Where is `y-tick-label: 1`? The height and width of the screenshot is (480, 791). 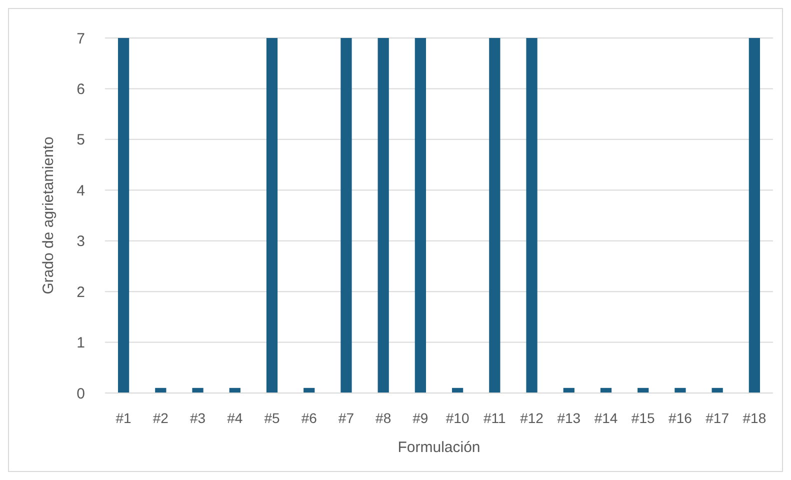 y-tick-label: 1 is located at coordinates (80, 343).